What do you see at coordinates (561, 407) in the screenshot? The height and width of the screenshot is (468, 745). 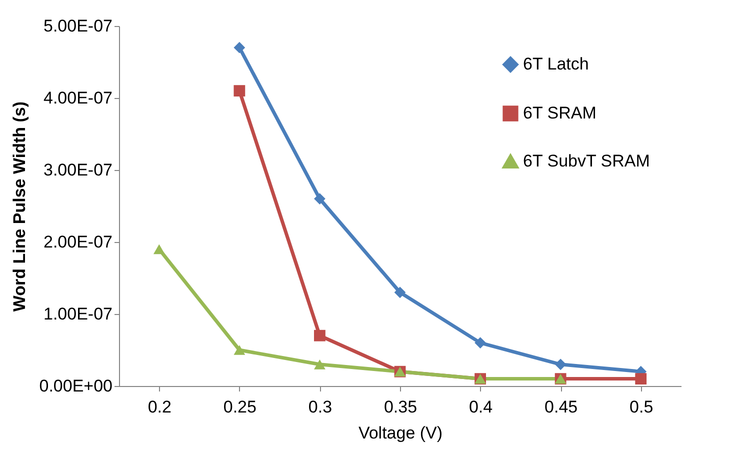 I see `x-tick-label: 0.45` at bounding box center [561, 407].